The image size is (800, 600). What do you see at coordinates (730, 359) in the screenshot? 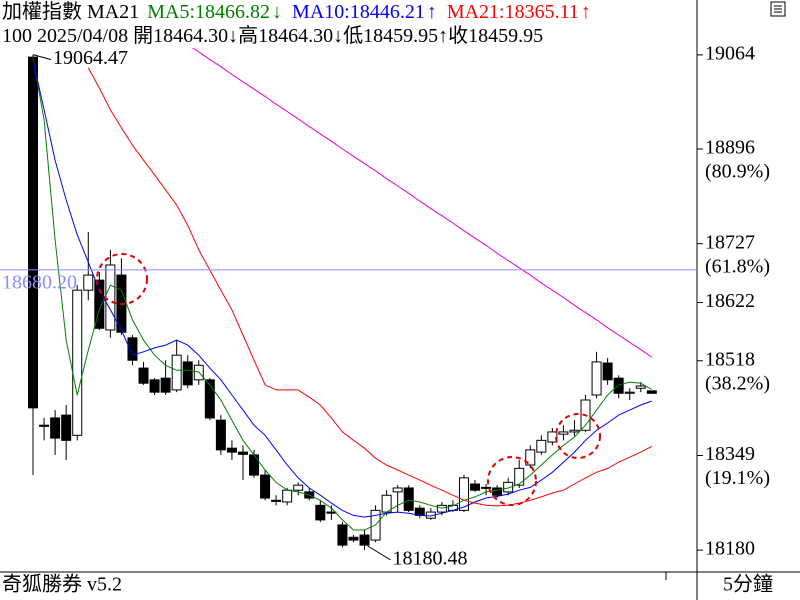
I see `y-tick-label: 18518` at bounding box center [730, 359].